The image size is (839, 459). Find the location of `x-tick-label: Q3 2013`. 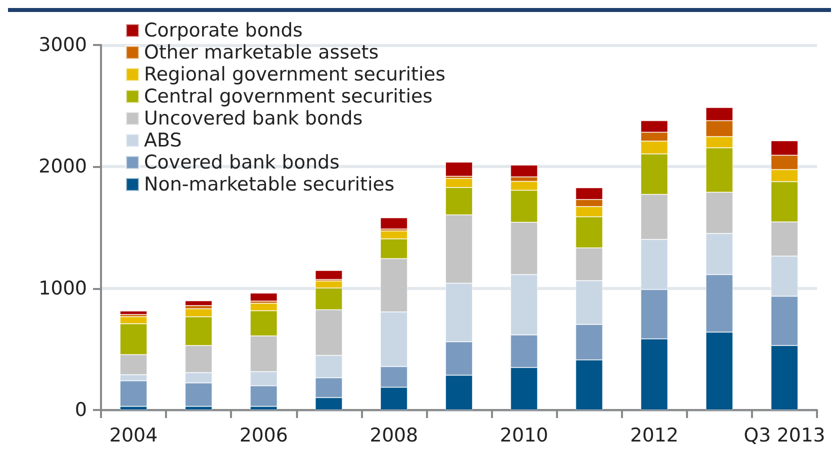

x-tick-label: Q3 2013 is located at coordinates (785, 435).